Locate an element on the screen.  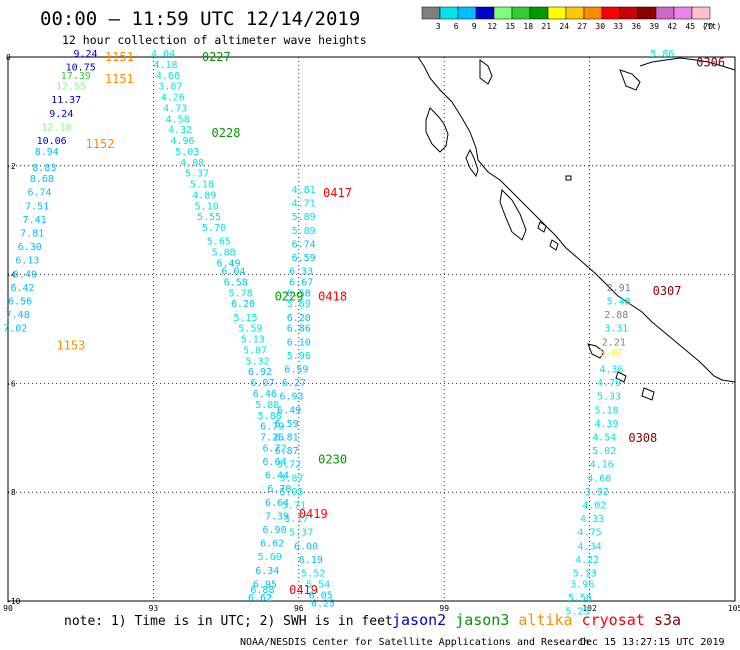
swh-point-jason3: 6.64 is located at coordinates (277, 503).